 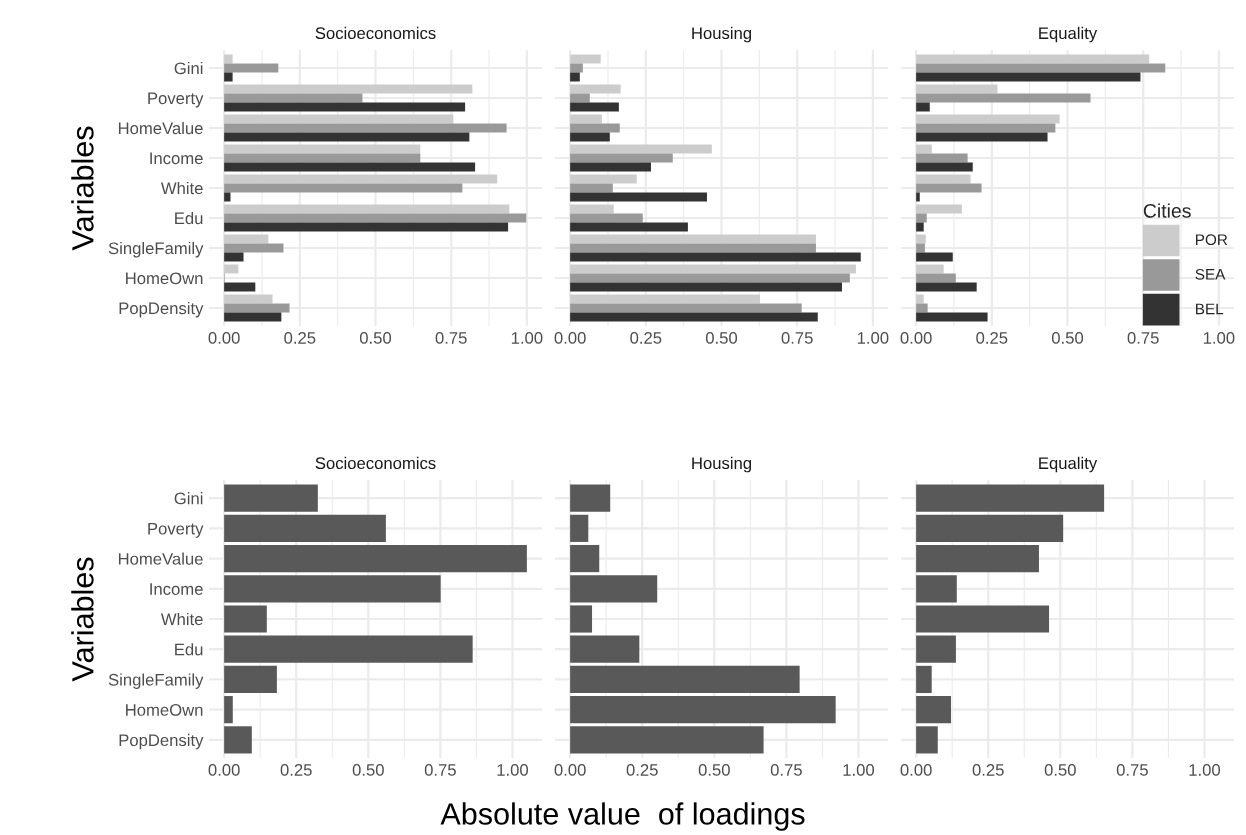 I want to click on y-axis-title: Variables, so click(x=82, y=188).